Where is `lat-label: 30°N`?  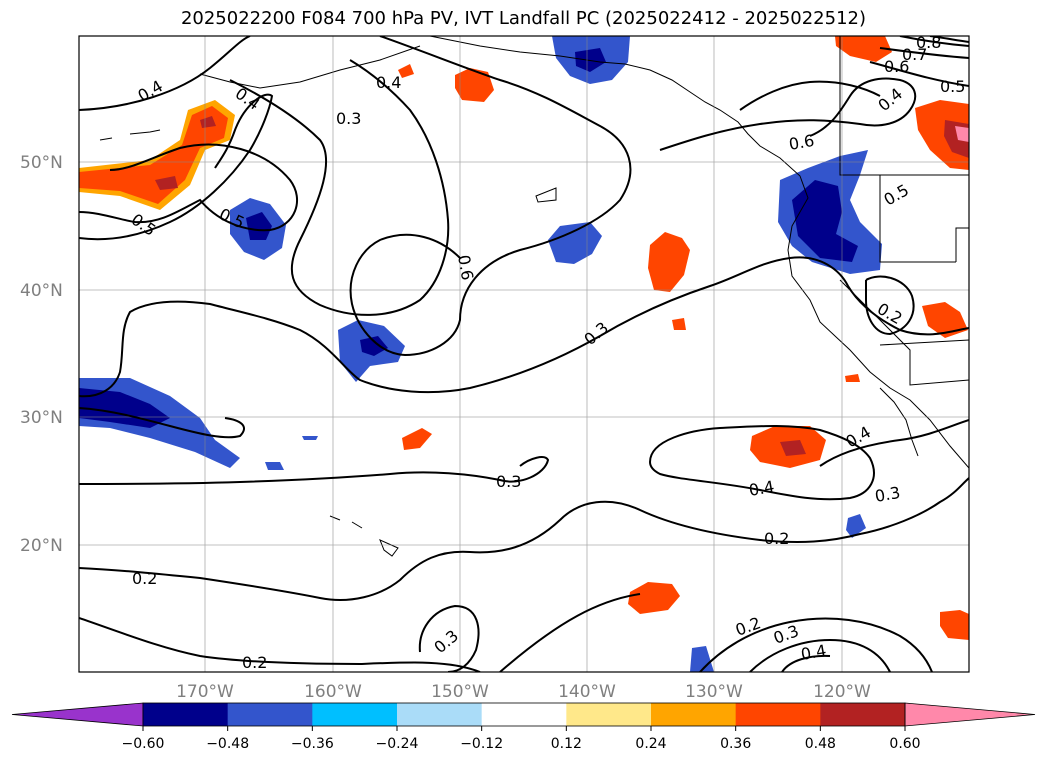 lat-label: 30°N is located at coordinates (41, 418).